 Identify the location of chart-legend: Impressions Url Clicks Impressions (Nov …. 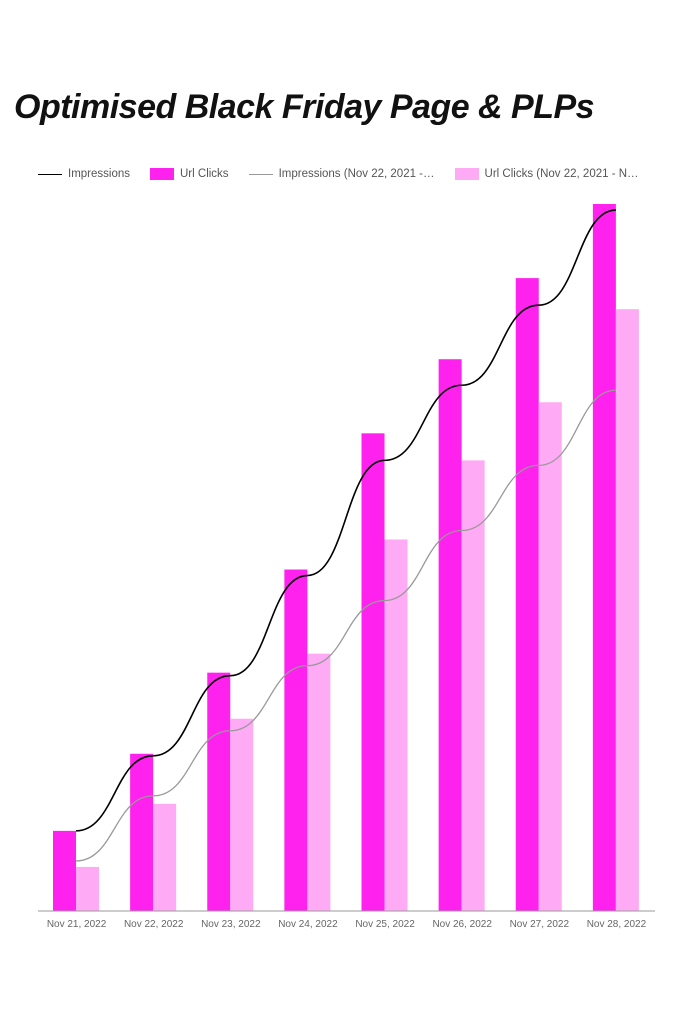
(338, 174).